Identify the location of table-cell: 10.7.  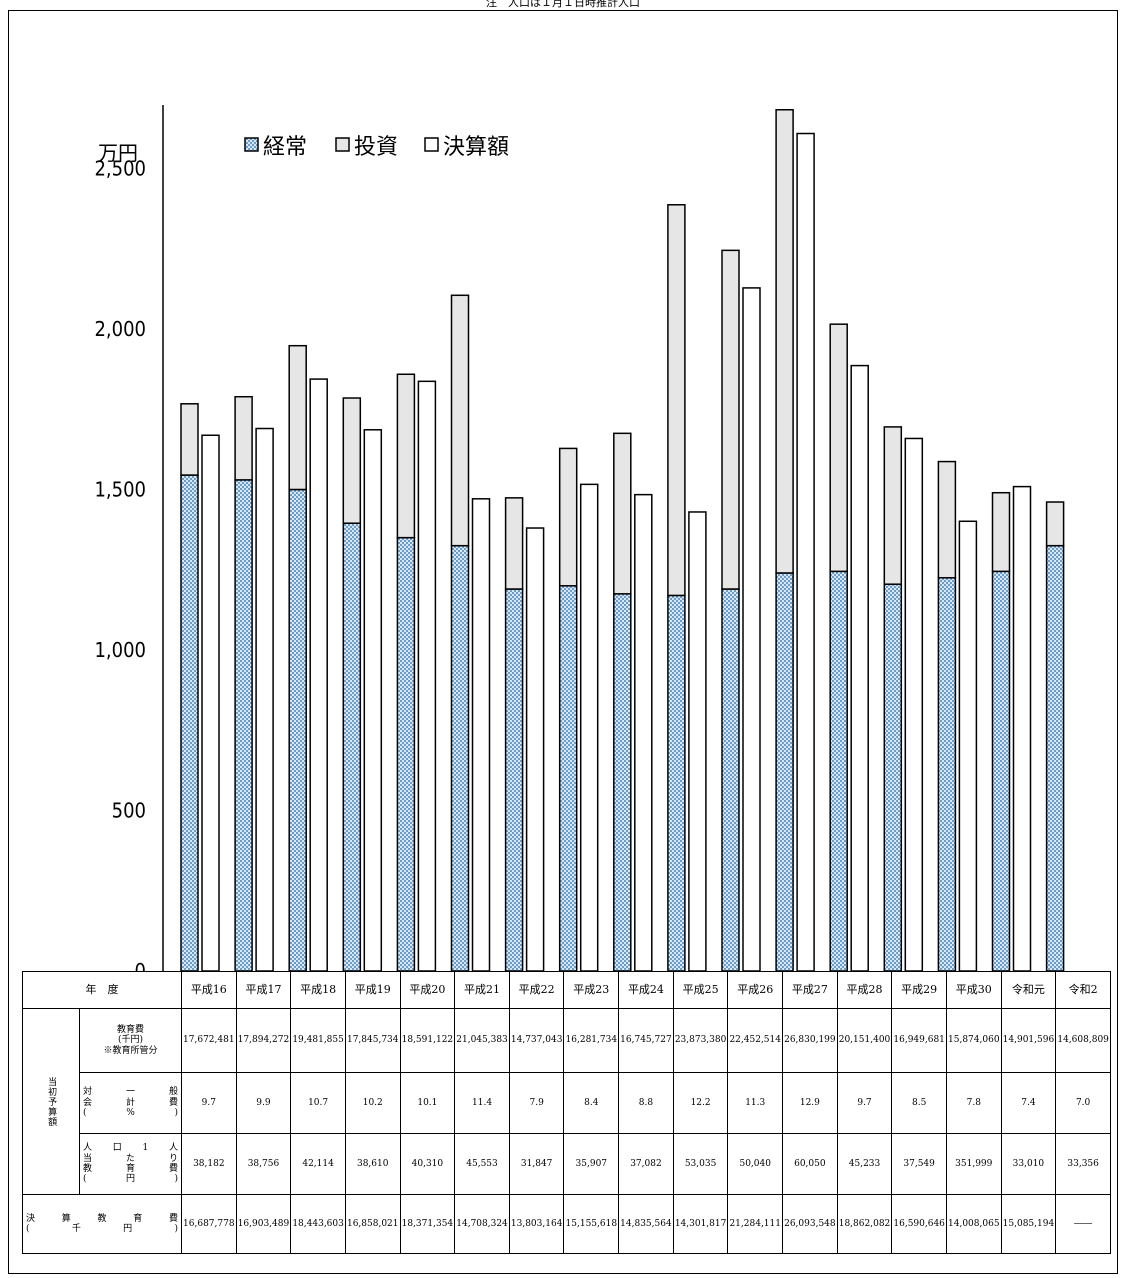
(318, 1103).